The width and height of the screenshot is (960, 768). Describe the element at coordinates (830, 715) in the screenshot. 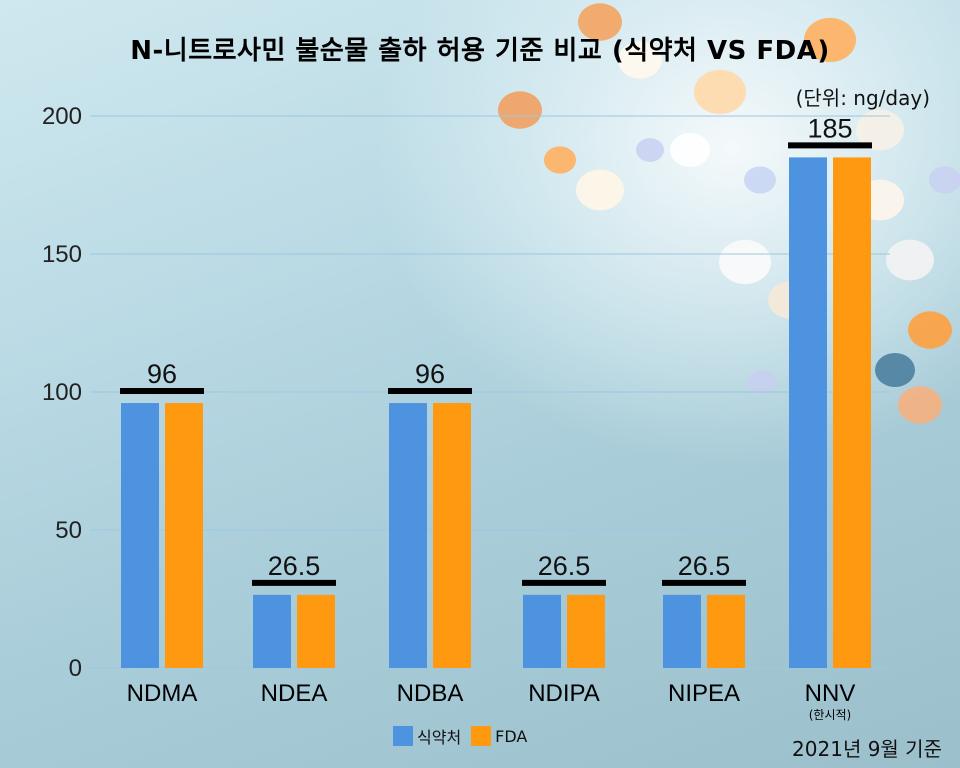

I see `x-tick-sublabel: (한시적)` at that location.